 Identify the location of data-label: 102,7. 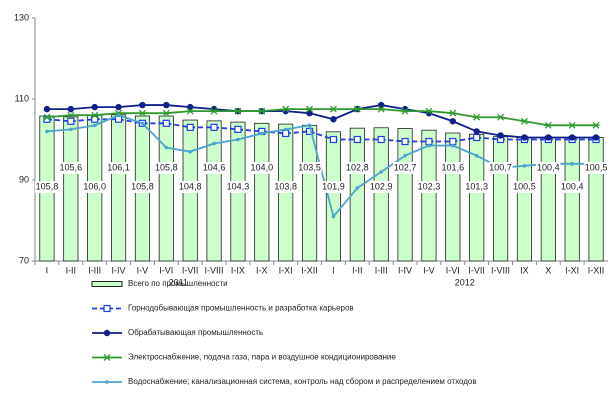
(405, 167).